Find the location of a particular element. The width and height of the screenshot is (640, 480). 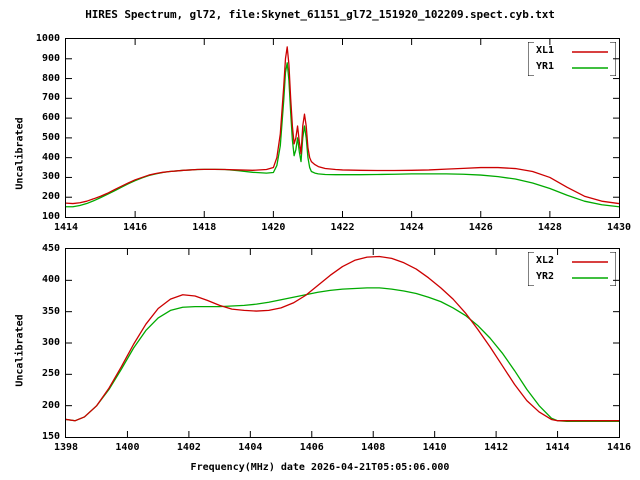

x-tick-label: 1406 is located at coordinates (311, 447).